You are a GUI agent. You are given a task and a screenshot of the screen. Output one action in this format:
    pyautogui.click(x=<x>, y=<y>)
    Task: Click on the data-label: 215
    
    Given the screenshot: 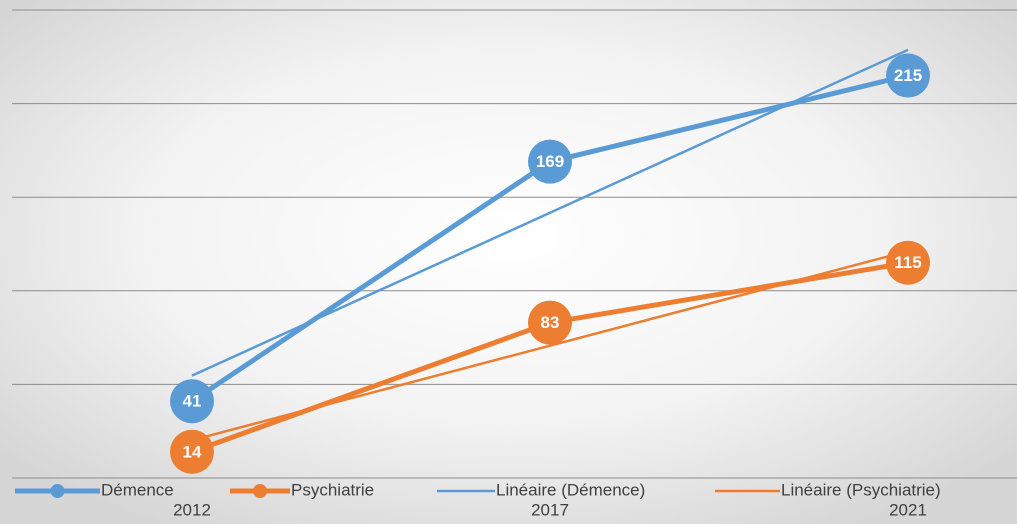 What is the action you would take?
    pyautogui.click(x=908, y=75)
    